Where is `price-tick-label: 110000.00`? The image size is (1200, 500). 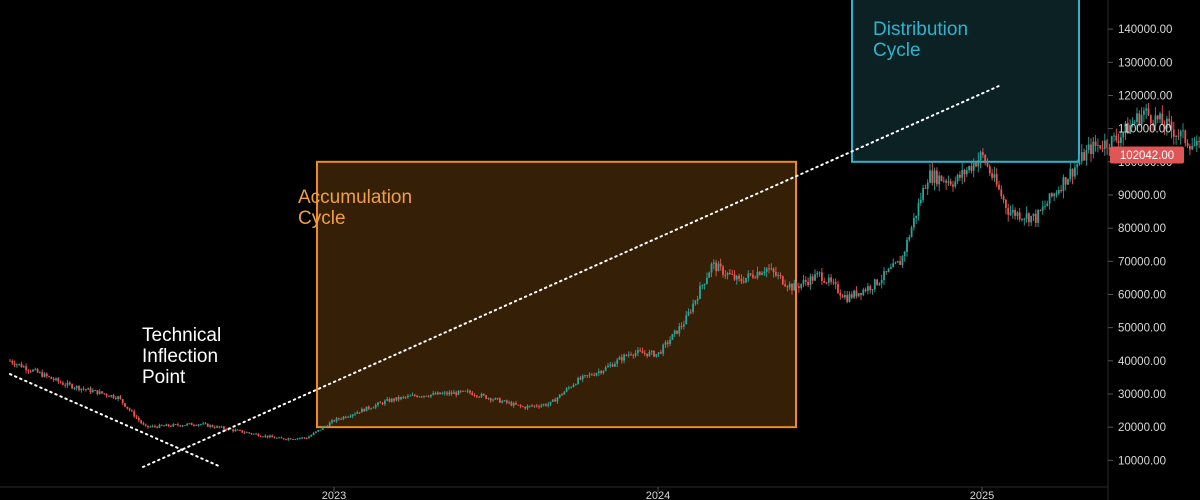
price-tick-label: 110000.00 is located at coordinates (1145, 130).